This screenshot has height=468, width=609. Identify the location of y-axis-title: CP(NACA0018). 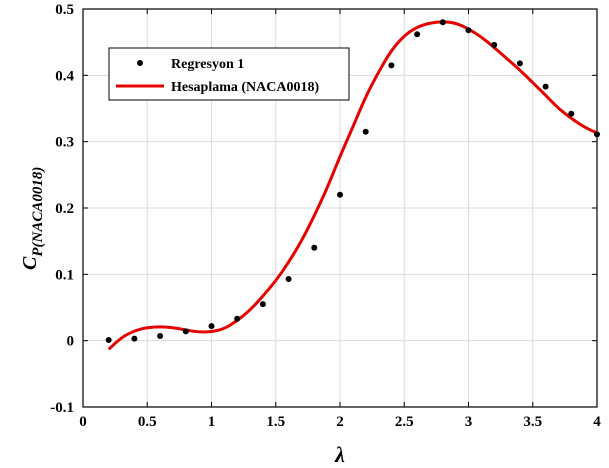
(32, 218).